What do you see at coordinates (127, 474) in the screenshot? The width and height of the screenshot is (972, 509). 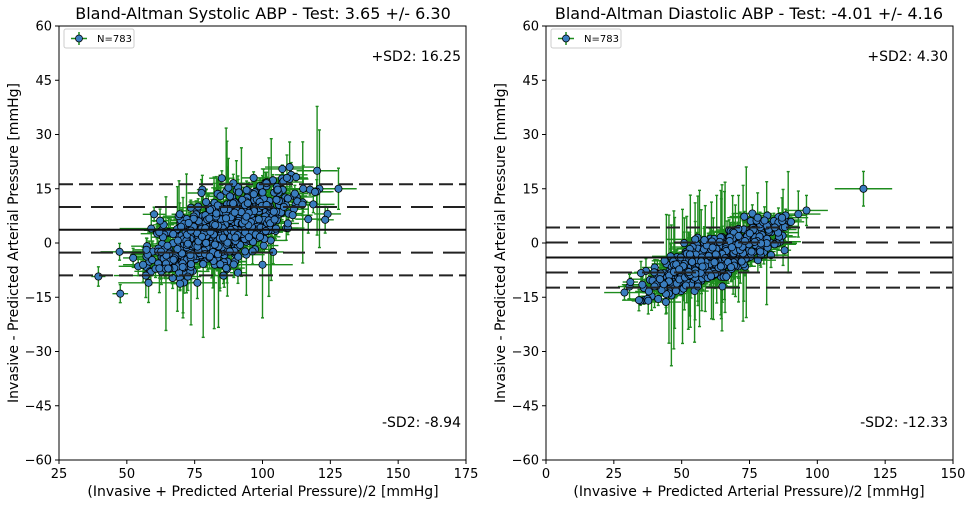 I see `x-tick-label: 50` at bounding box center [127, 474].